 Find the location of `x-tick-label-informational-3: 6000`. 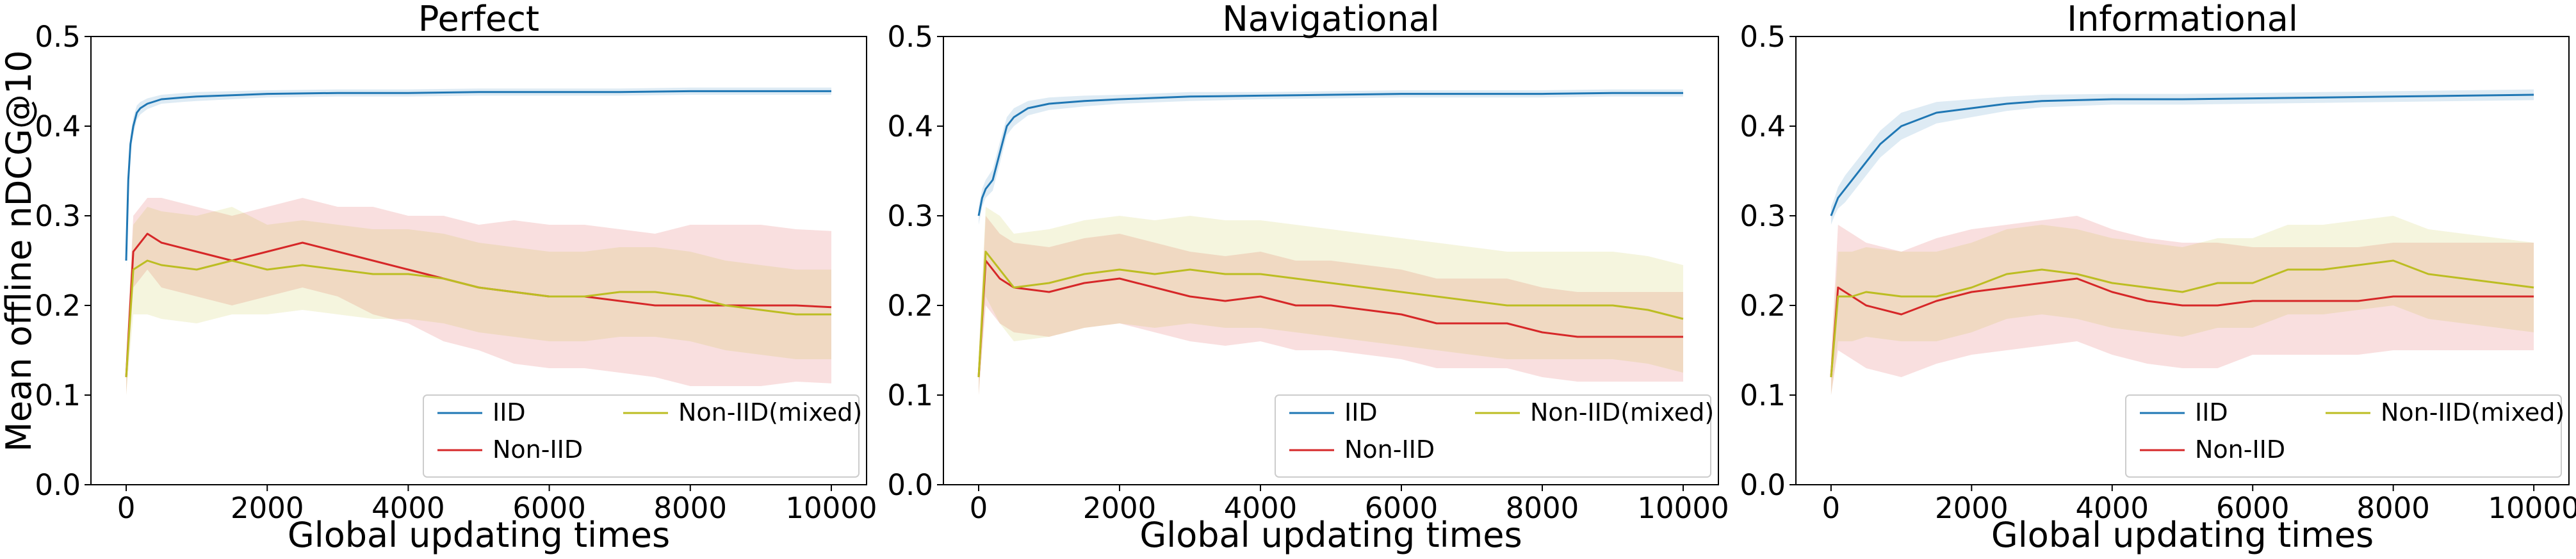

x-tick-label-informational-3: 6000 is located at coordinates (2253, 508).